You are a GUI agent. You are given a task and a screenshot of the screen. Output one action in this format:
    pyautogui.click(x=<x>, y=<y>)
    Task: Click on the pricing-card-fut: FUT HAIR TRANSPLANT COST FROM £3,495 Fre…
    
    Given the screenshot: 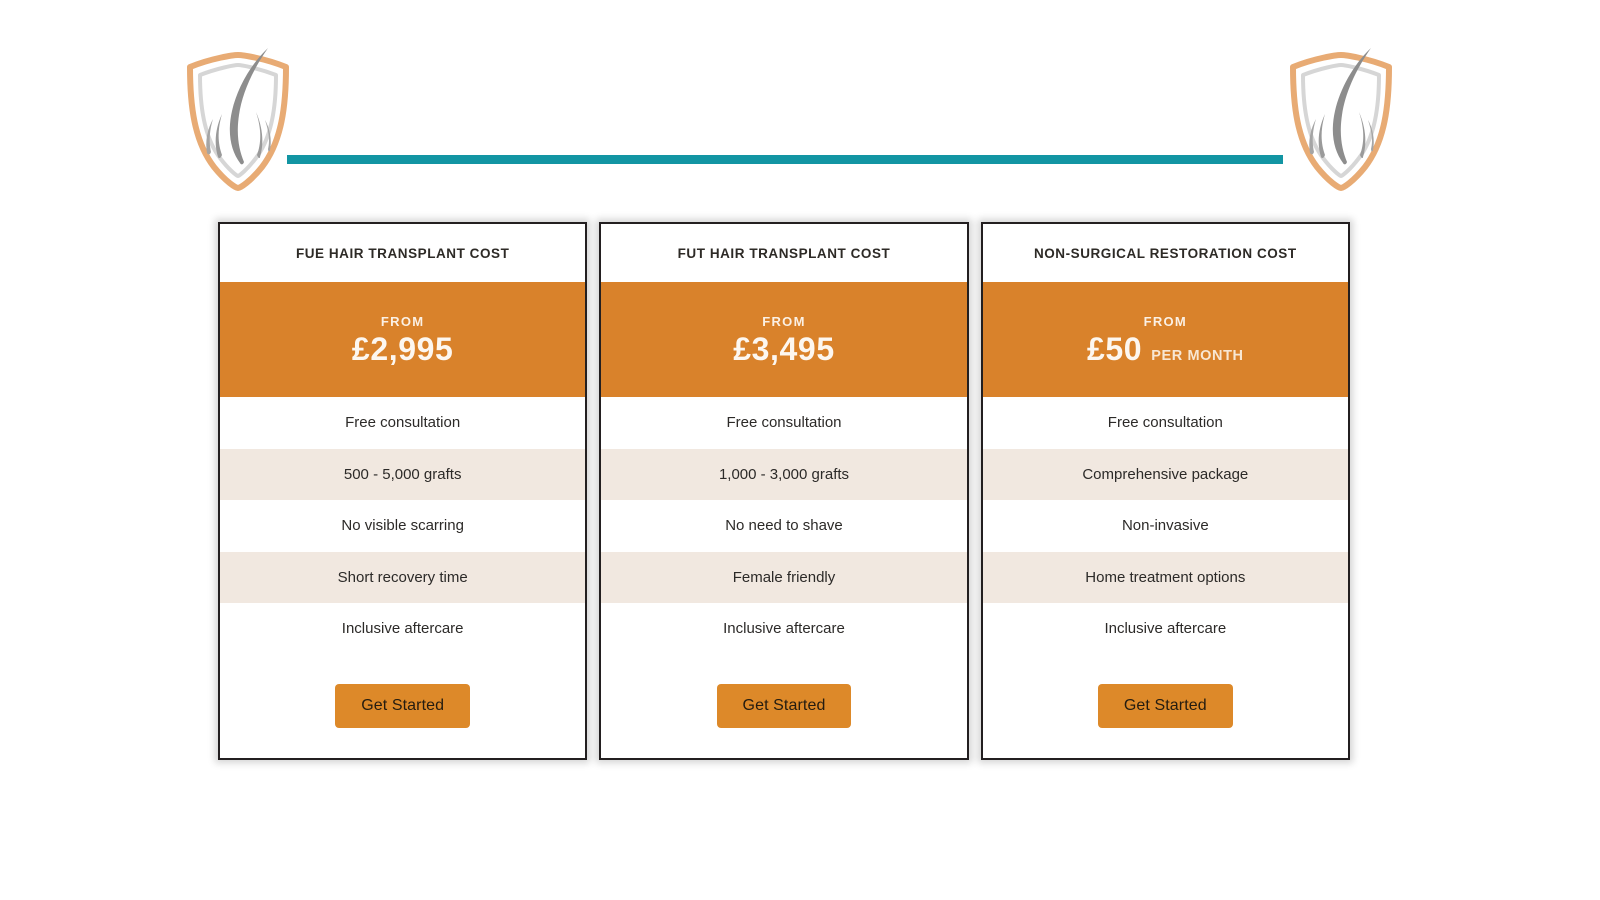 What is the action you would take?
    pyautogui.click(x=784, y=491)
    